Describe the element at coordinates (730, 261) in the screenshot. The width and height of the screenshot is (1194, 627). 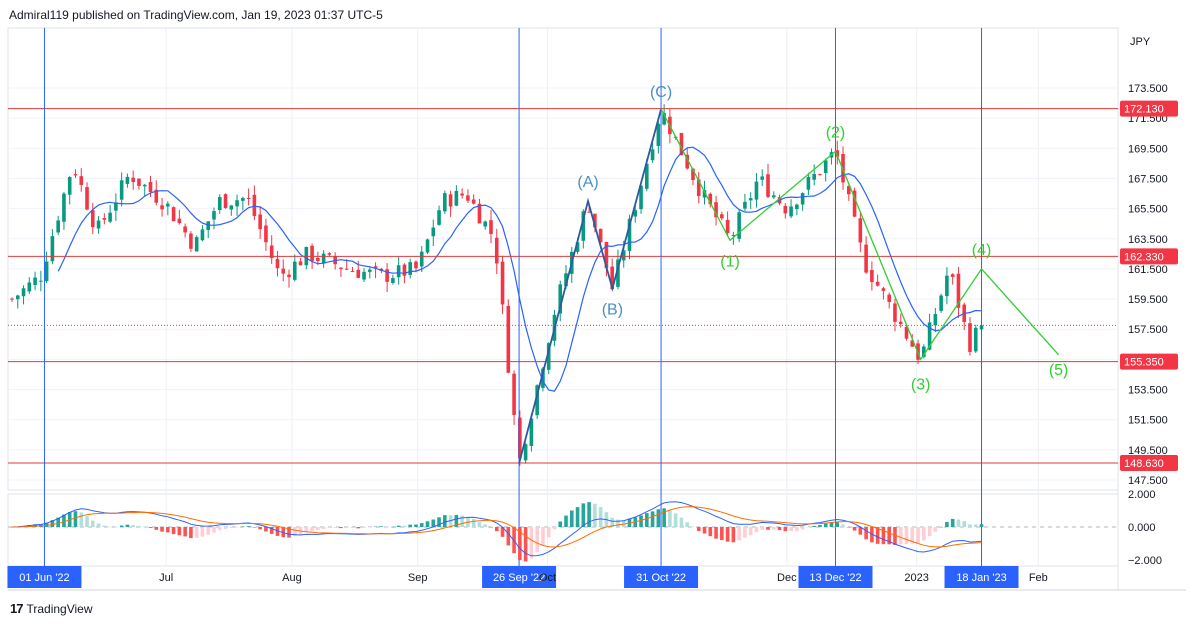
I see `wave-label-1: (1)` at that location.